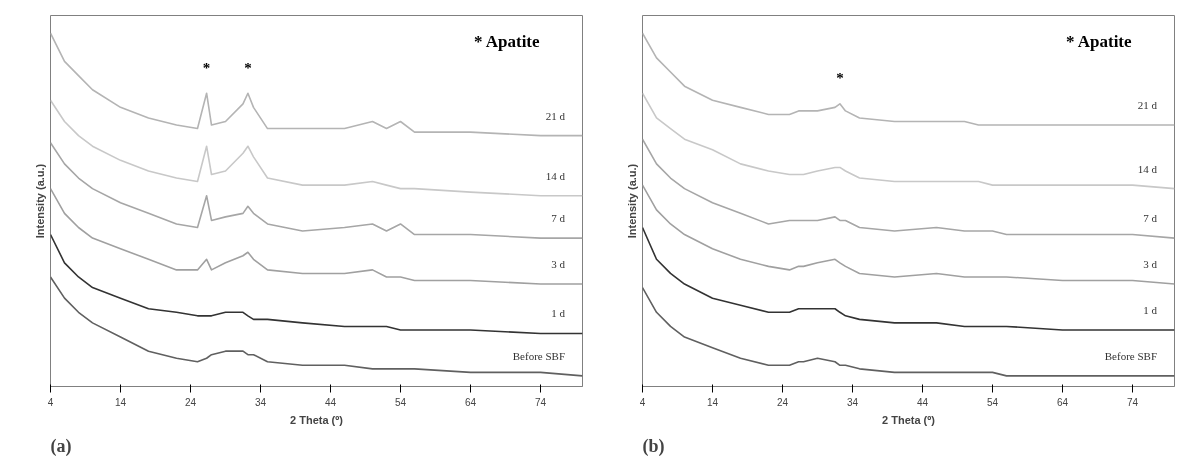  I want to click on text: (a), so click(61, 446).